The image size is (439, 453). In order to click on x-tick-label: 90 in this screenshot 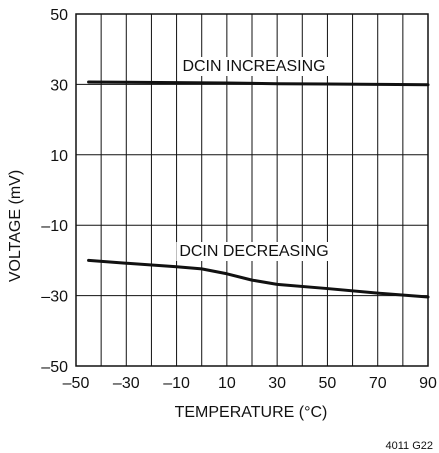, I will do `click(428, 383)`.